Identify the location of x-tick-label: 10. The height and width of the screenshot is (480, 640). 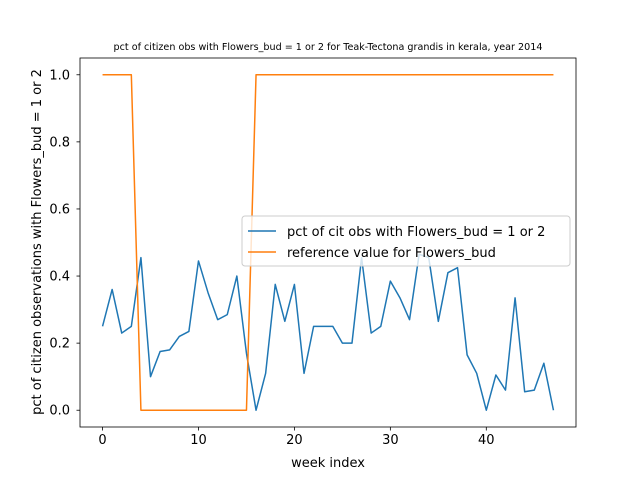
(198, 440).